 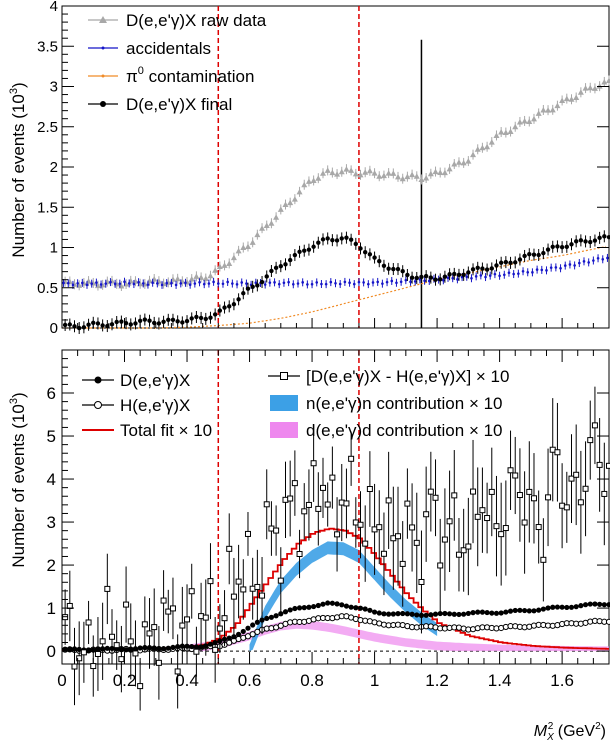 What do you see at coordinates (47, 127) in the screenshot?
I see `top-y-tick-label: 2.5` at bounding box center [47, 127].